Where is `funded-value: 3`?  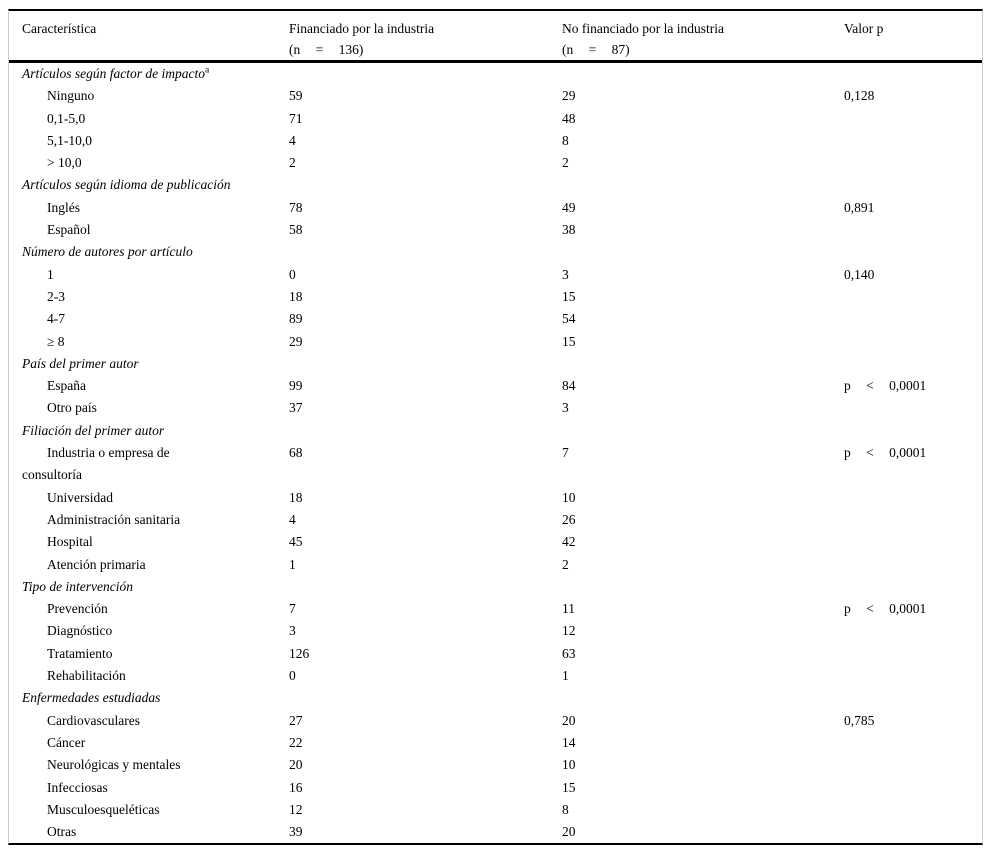 funded-value: 3 is located at coordinates (292, 631).